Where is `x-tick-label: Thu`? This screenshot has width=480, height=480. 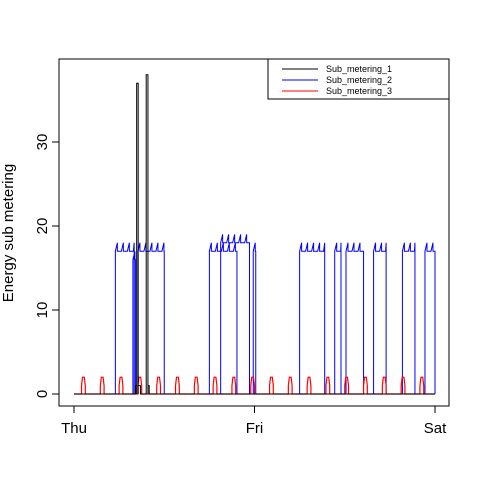
x-tick-label: Thu is located at coordinates (74, 428).